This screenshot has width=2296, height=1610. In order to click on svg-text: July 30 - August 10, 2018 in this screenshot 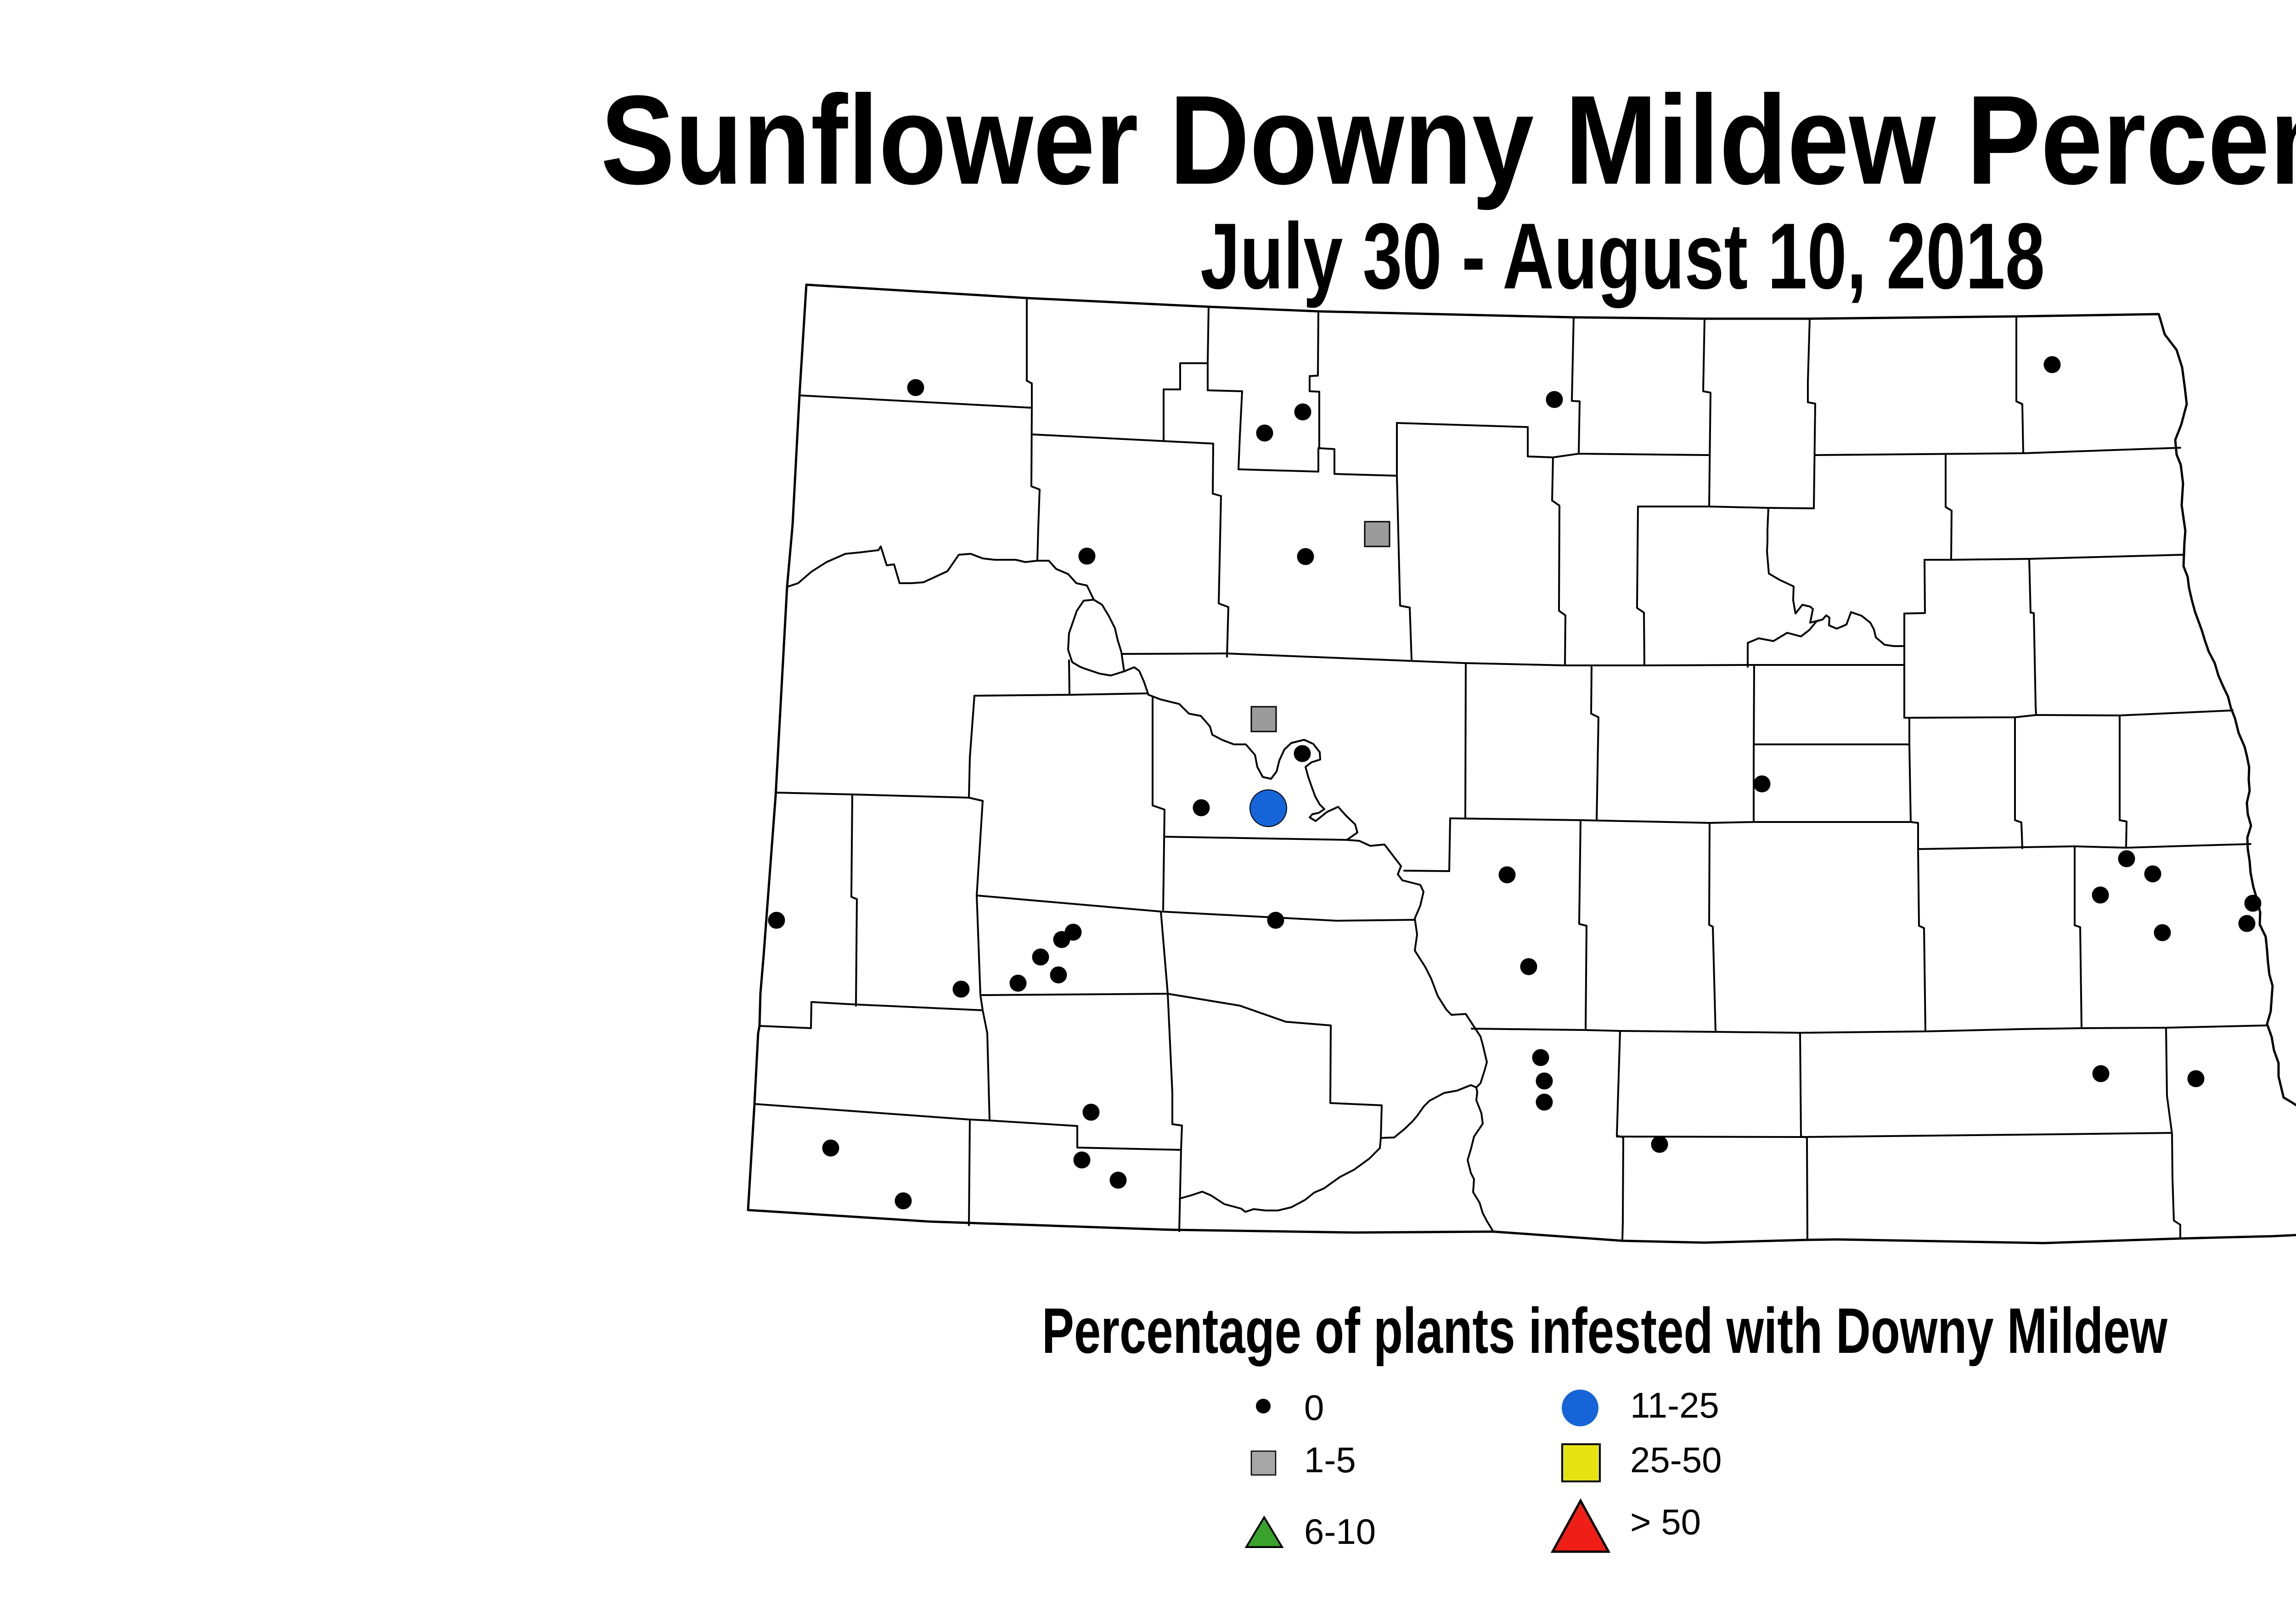, I will do `click(1622, 256)`.